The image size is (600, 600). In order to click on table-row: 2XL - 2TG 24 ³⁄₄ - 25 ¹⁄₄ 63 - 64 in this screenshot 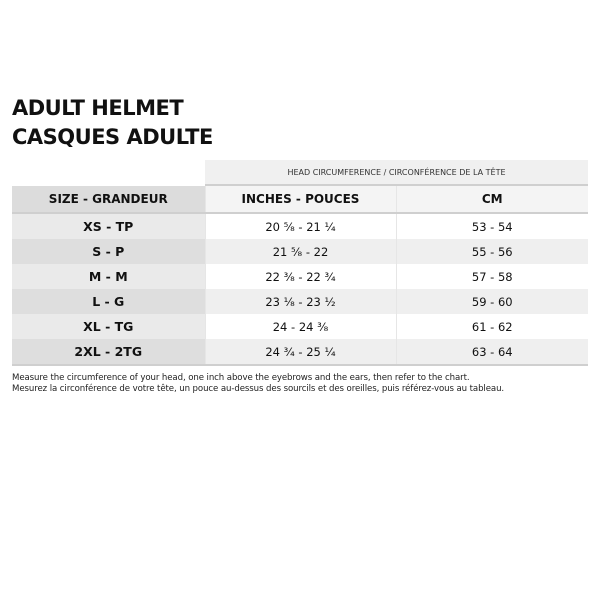, I will do `click(300, 352)`.